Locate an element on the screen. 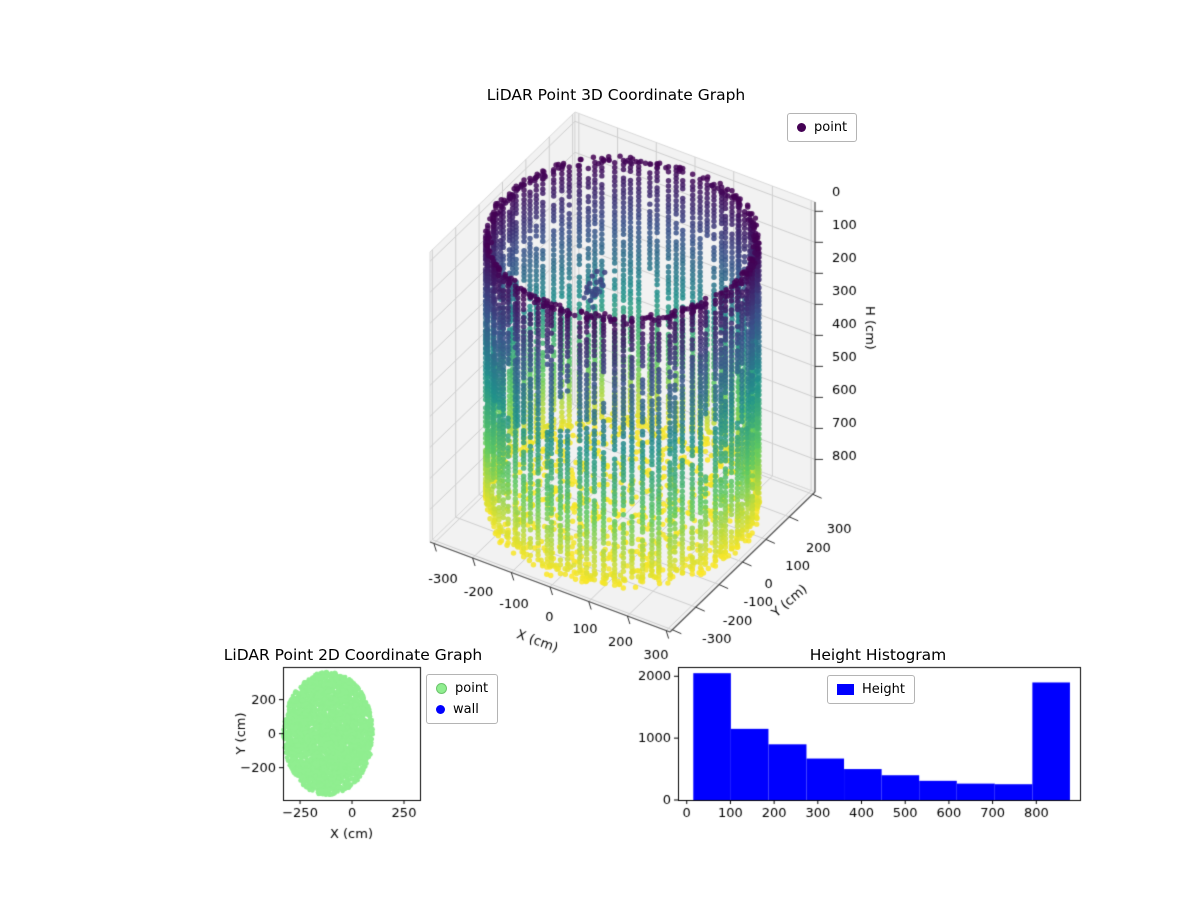 The image size is (1200, 900). title-2d-plot: LiDAR Point 2D Coordinate Graph is located at coordinates (353, 655).